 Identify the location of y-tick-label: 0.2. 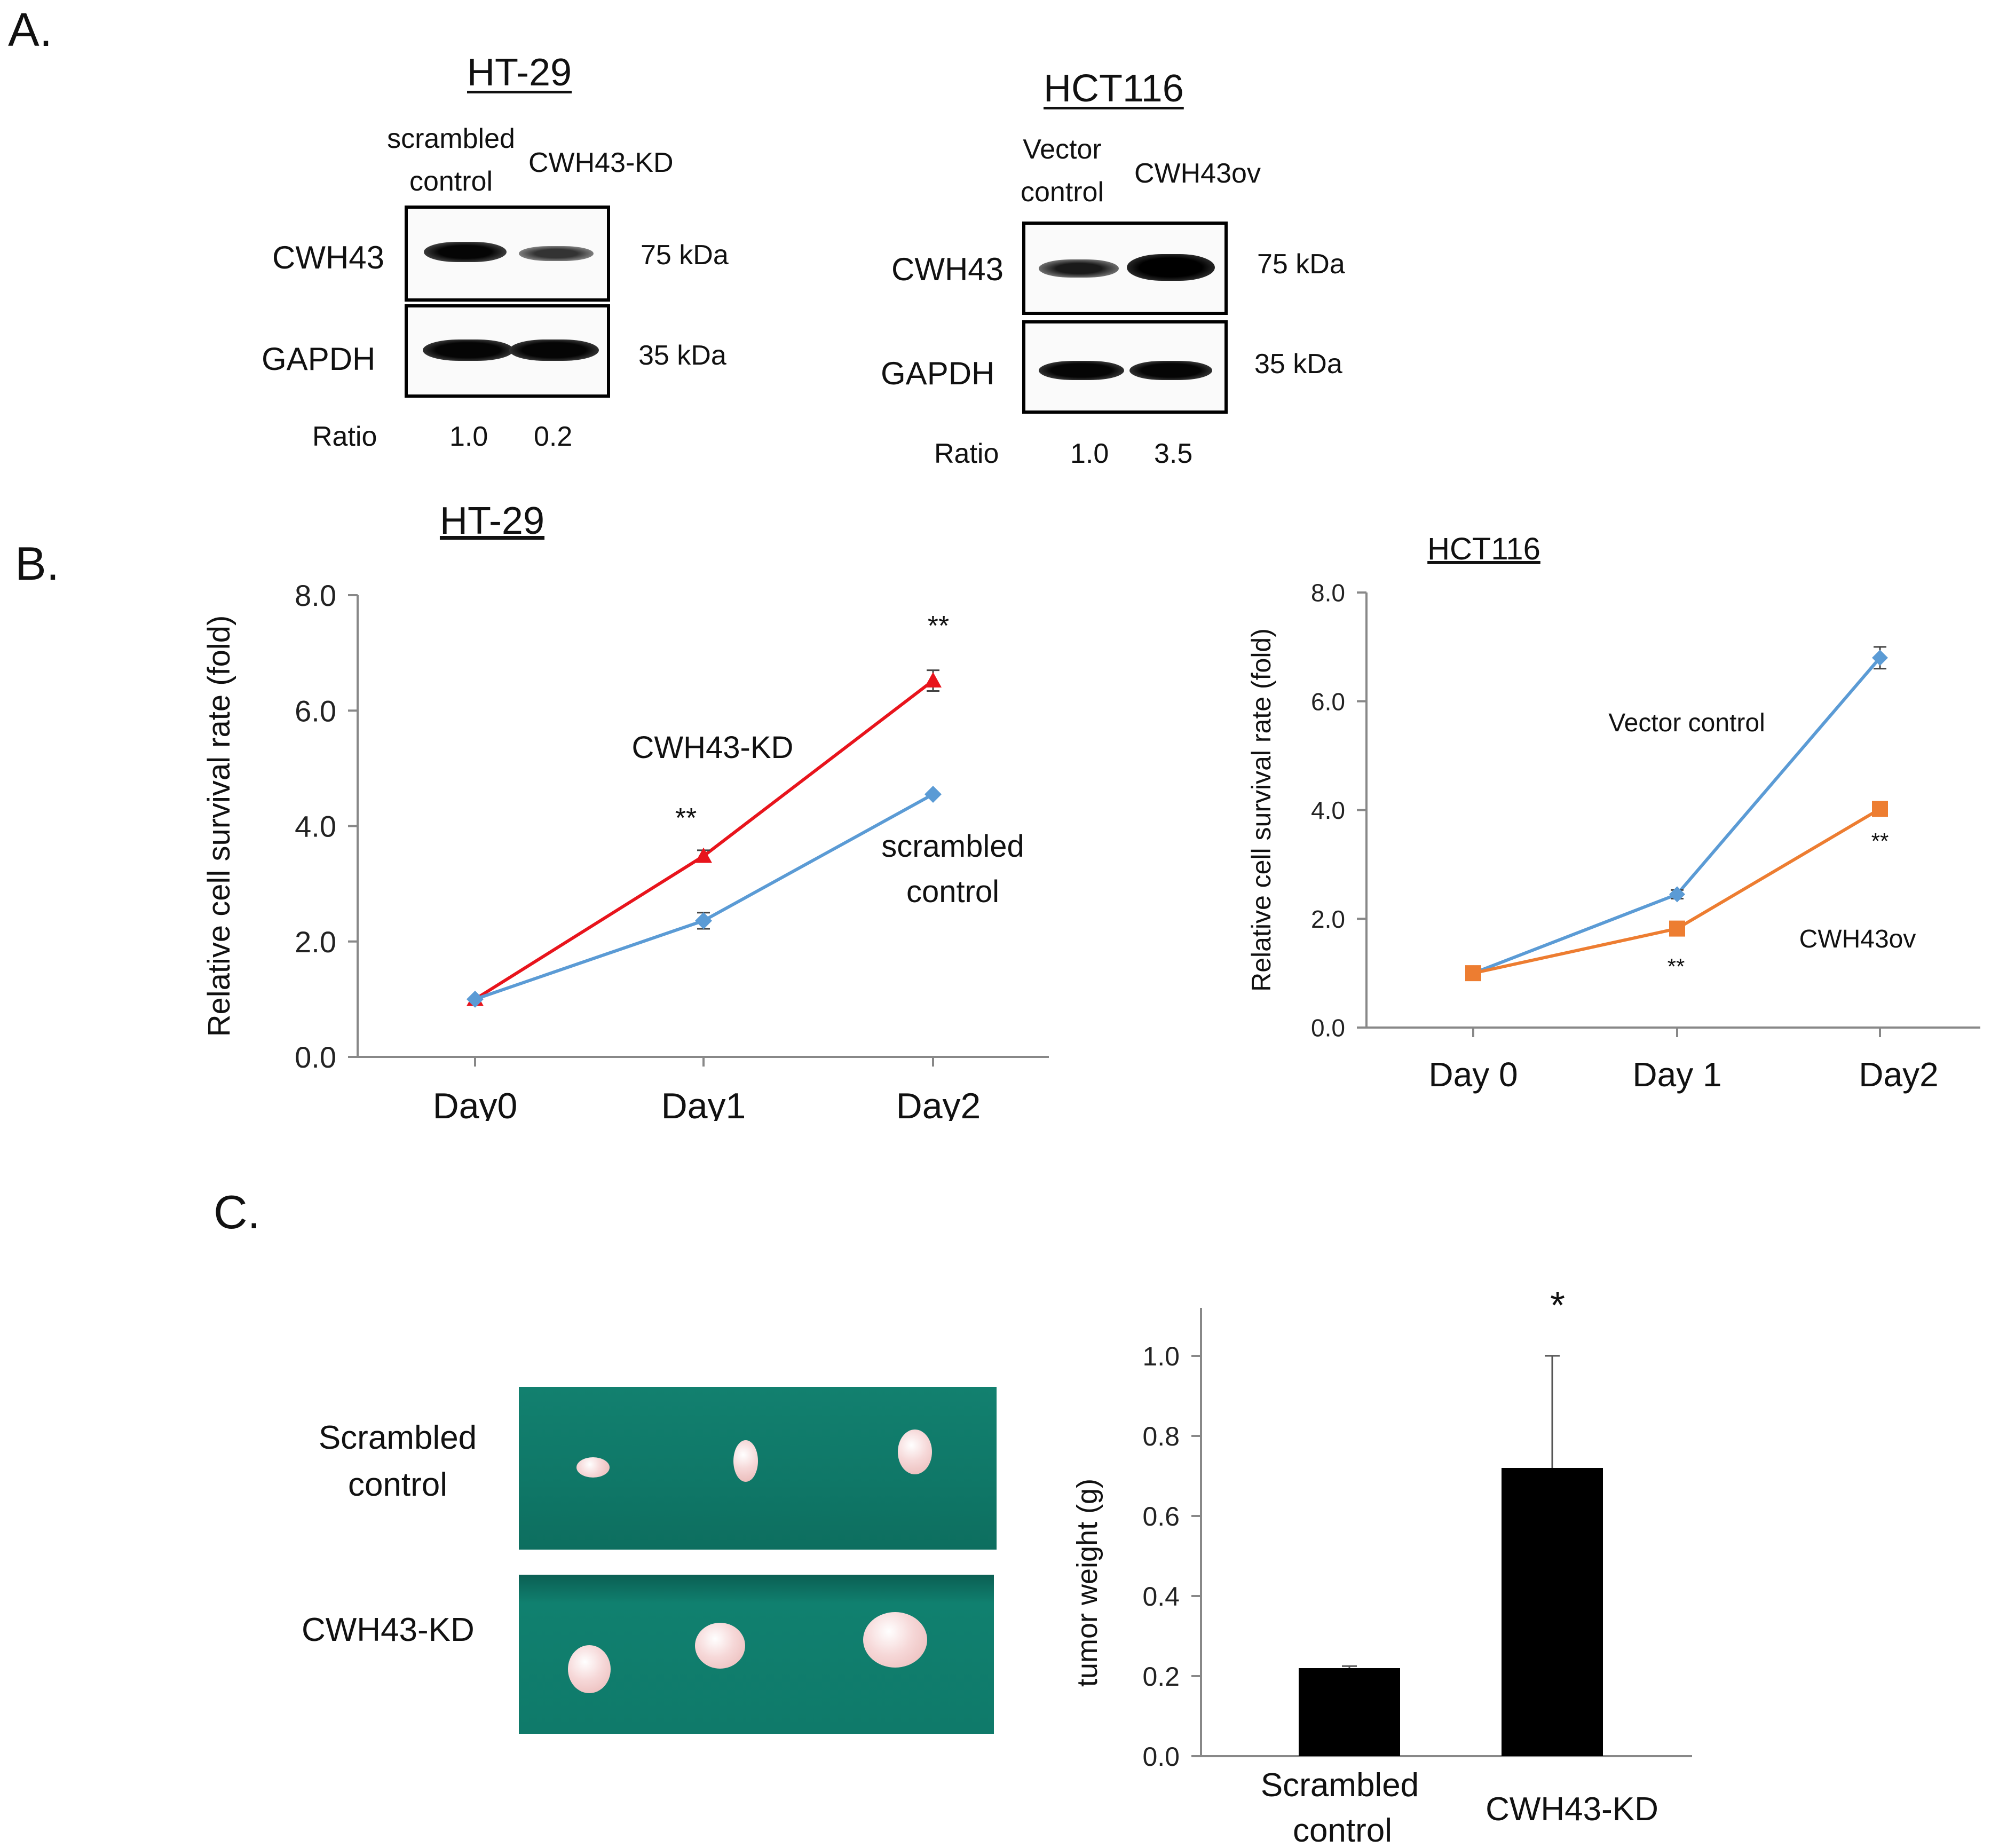
(1161, 1677).